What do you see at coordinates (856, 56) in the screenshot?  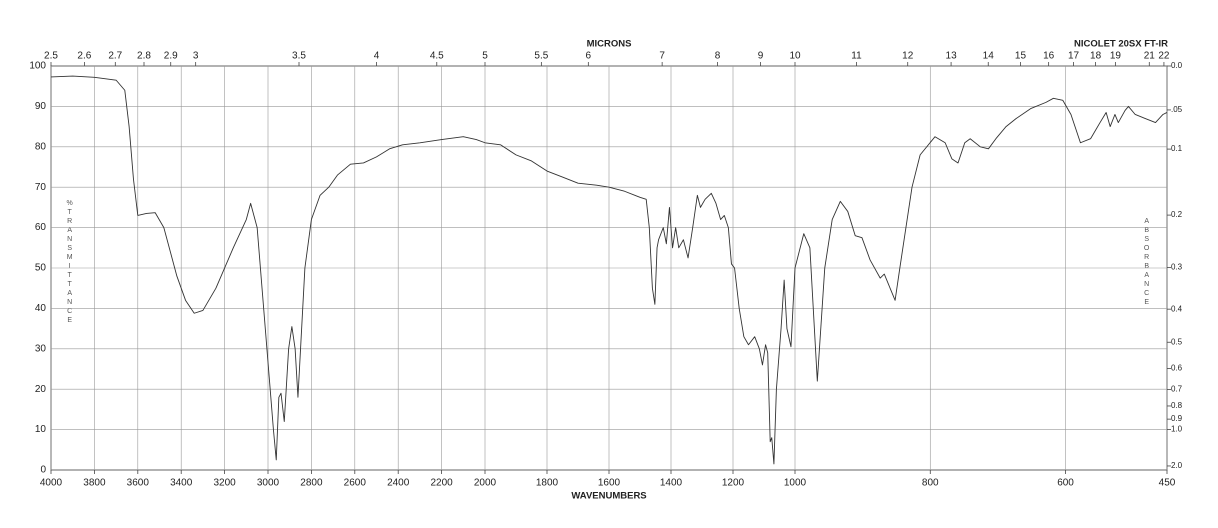 I see `x2-tick-label: 11` at bounding box center [856, 56].